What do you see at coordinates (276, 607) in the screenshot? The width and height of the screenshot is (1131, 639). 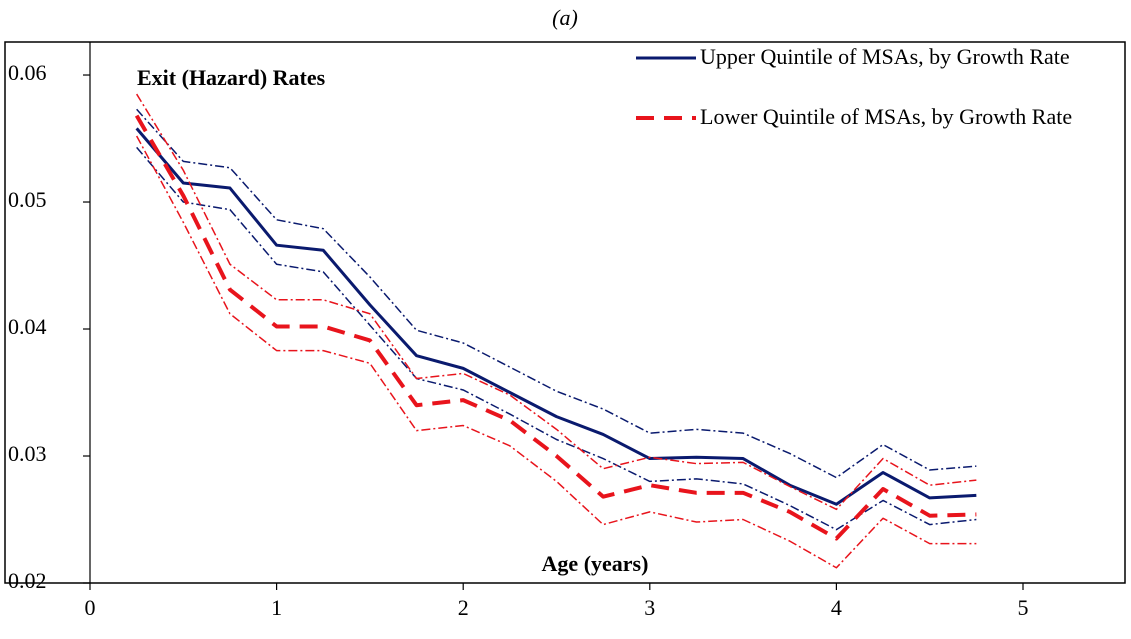 I see `x-tick-label: 1` at bounding box center [276, 607].